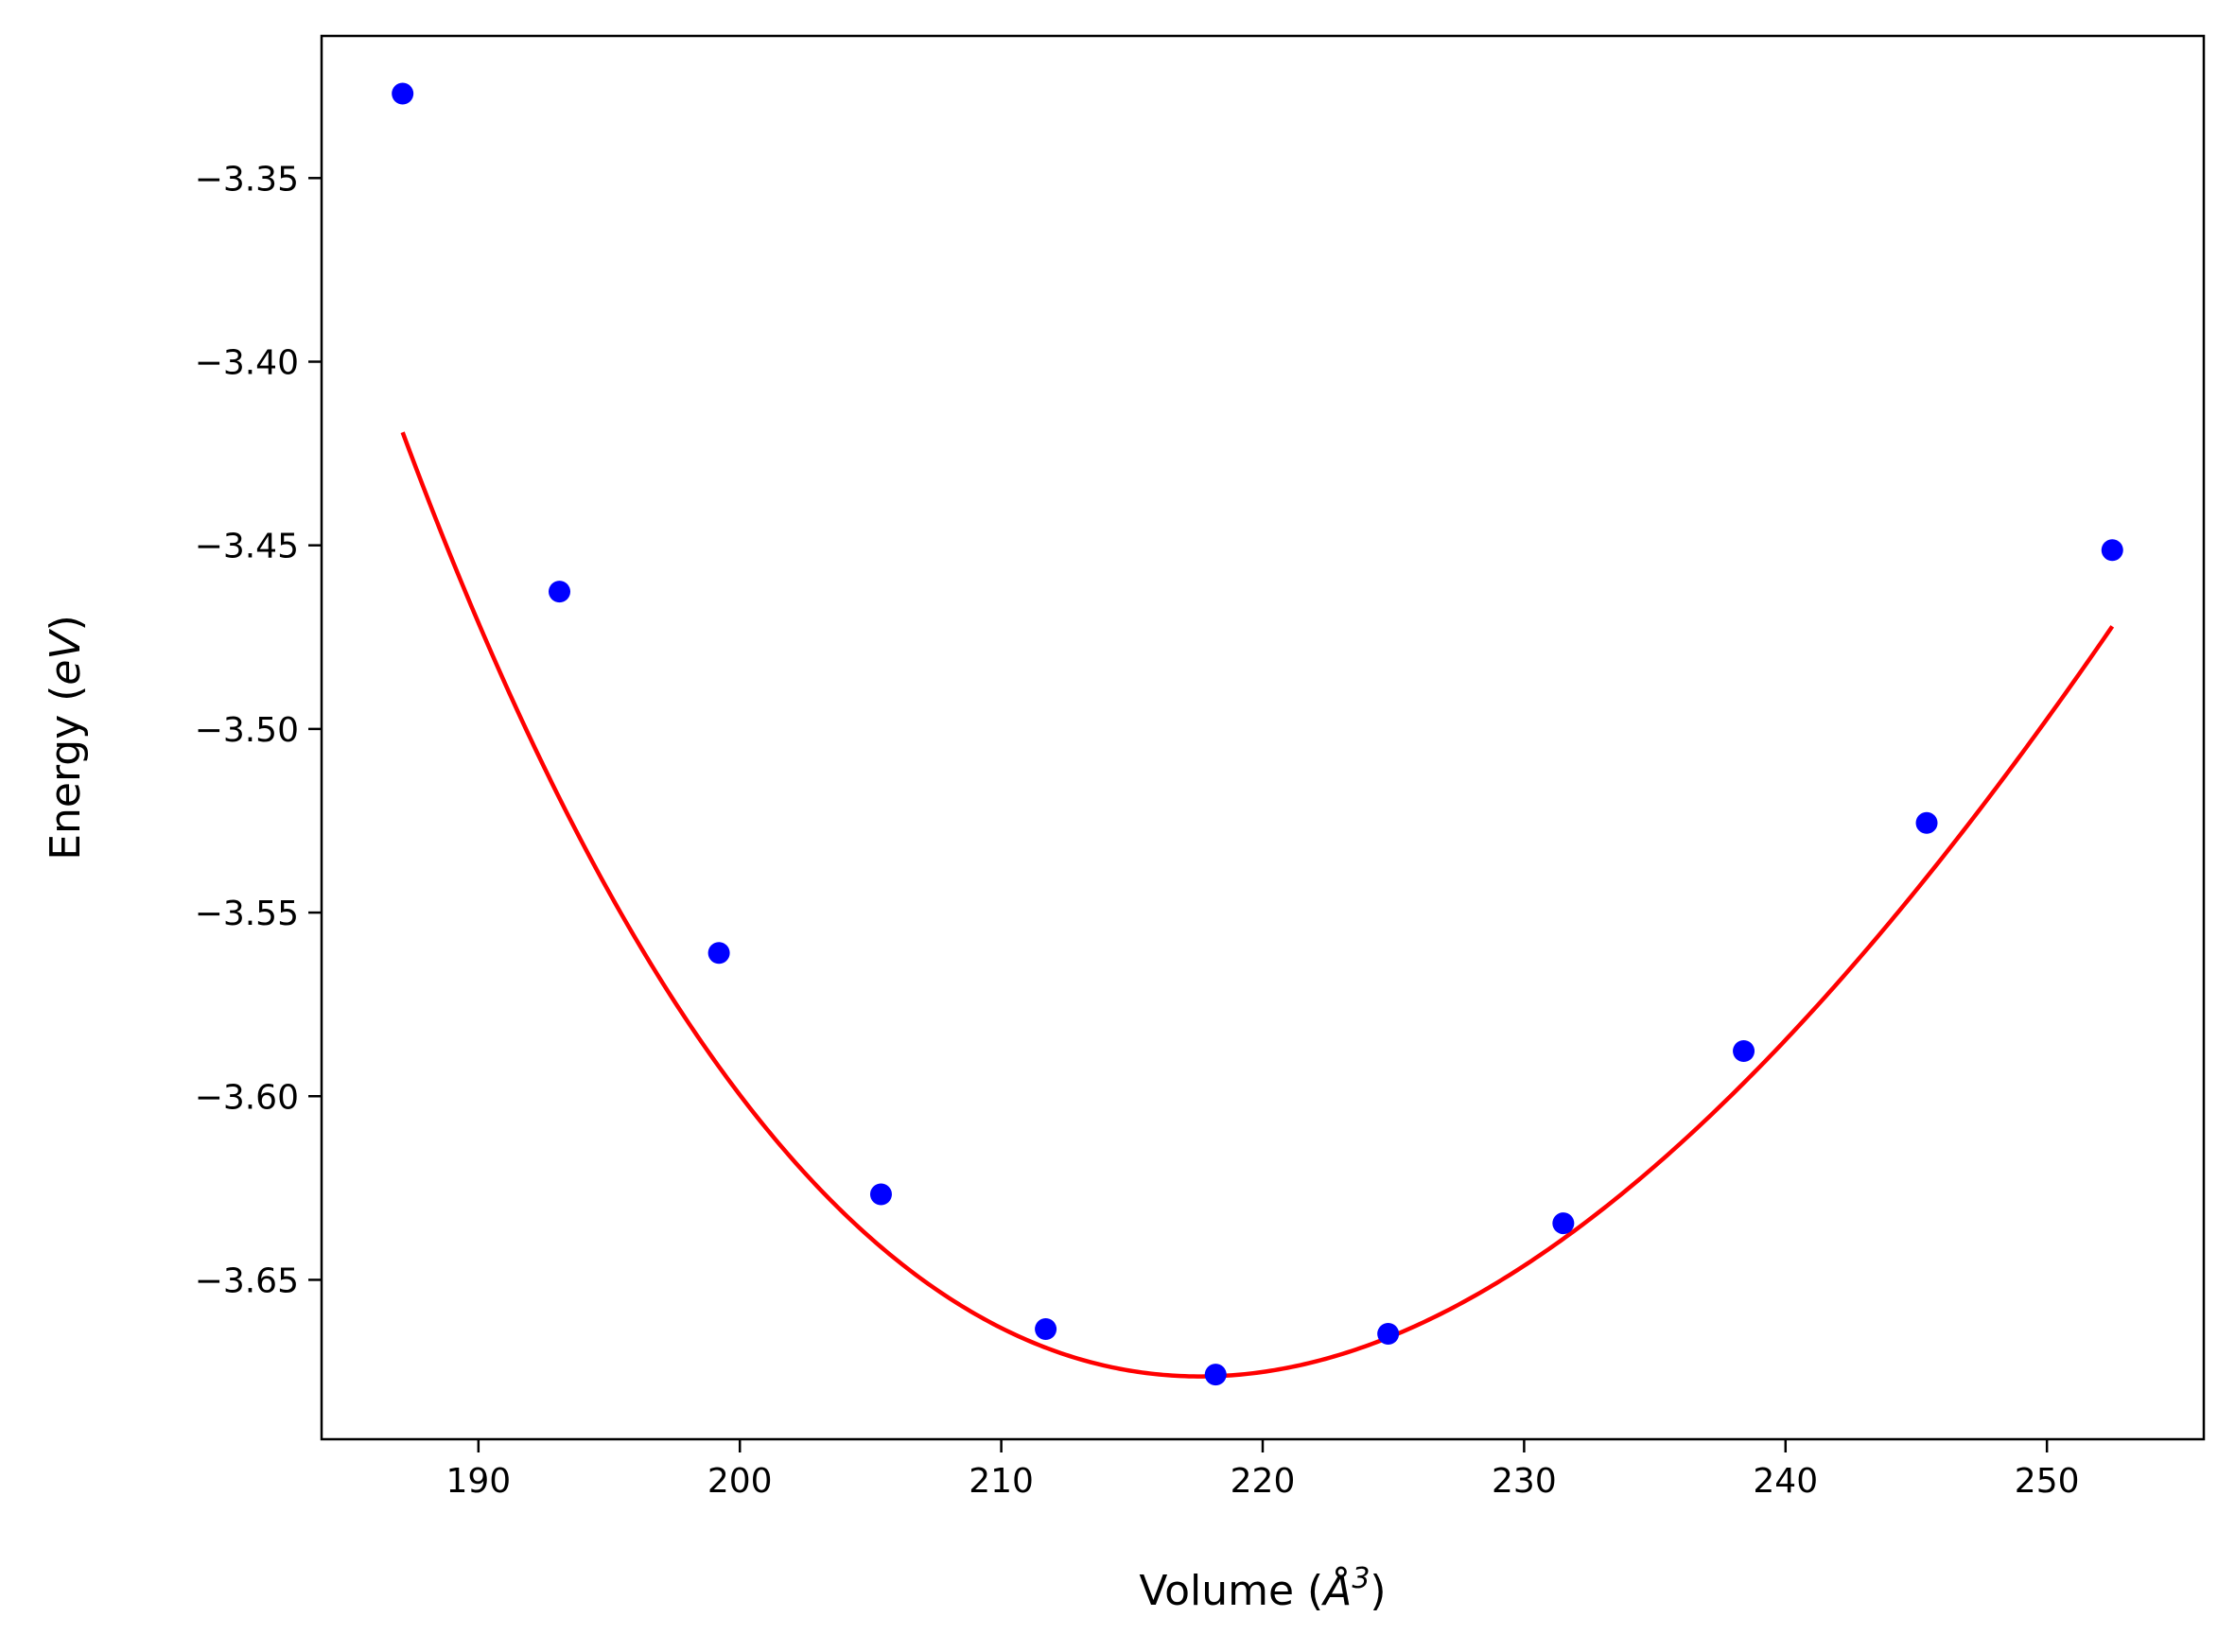 The height and width of the screenshot is (1652, 2235). Describe the element at coordinates (247, 914) in the screenshot. I see `y-tick-label: −3.55` at that location.